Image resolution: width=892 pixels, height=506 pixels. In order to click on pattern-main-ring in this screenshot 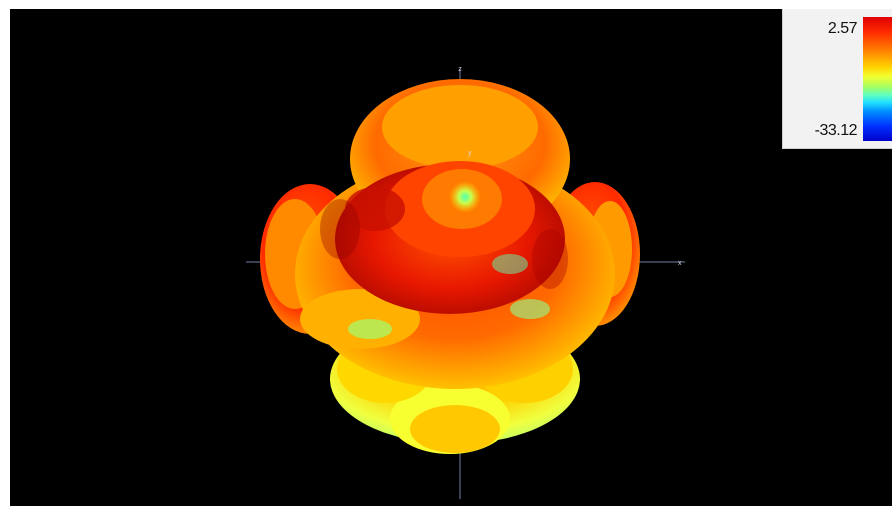, I will do `click(450, 237)`.